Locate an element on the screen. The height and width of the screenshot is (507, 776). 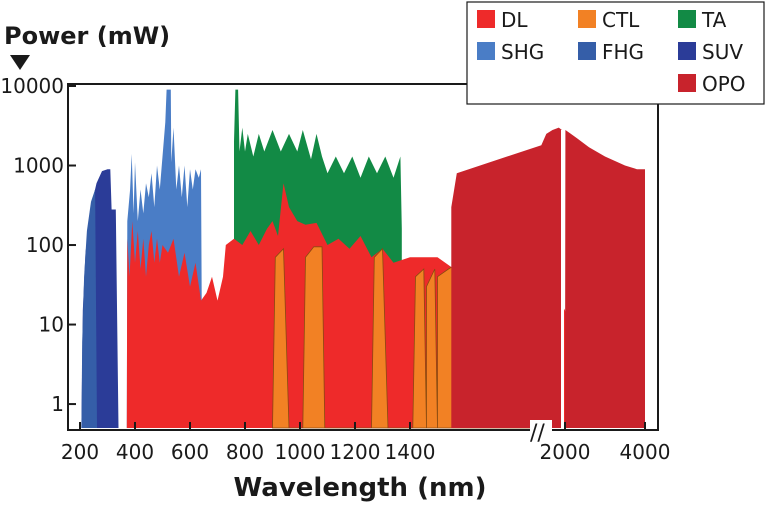
y-tick-label: 1 is located at coordinates (57, 404).